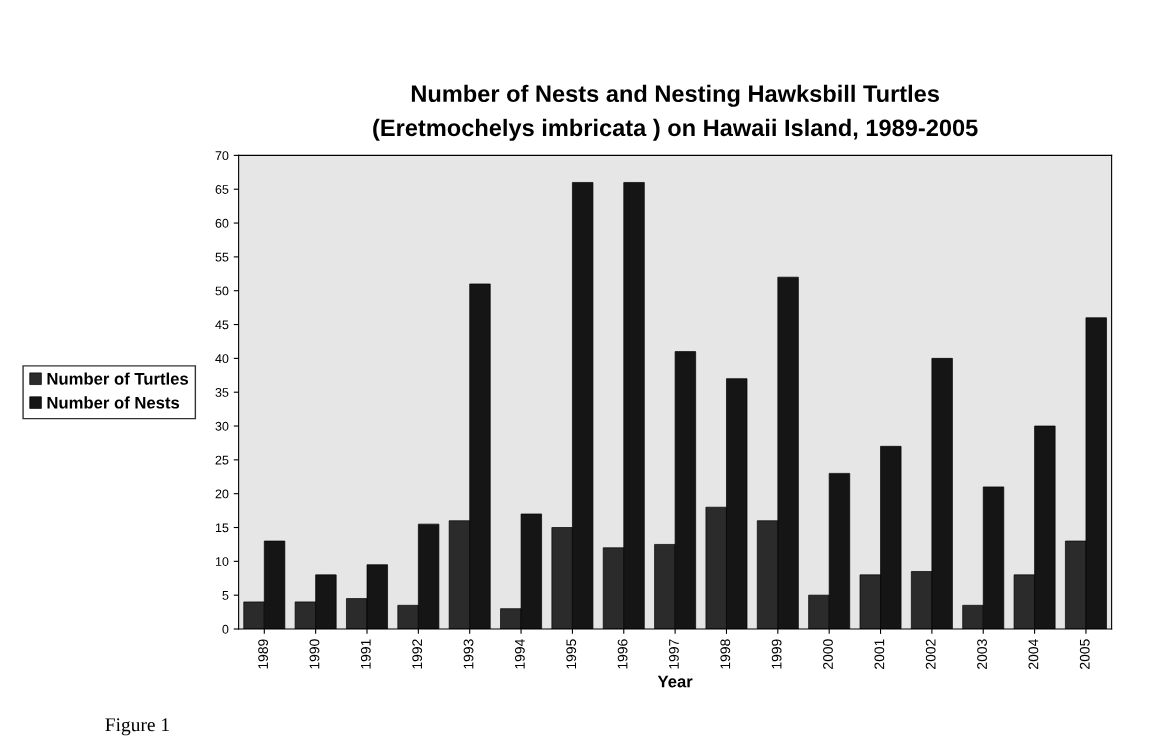 This screenshot has height=740, width=1164. Describe the element at coordinates (674, 654) in the screenshot. I see `x-tick-label: 1997` at that location.